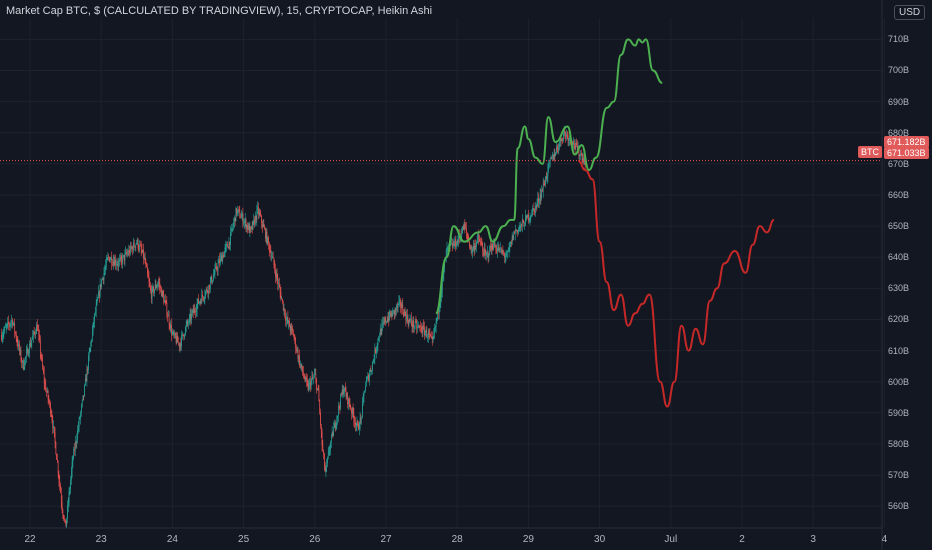  What do you see at coordinates (899, 70) in the screenshot?
I see `y-tick-label: 700B` at bounding box center [899, 70].